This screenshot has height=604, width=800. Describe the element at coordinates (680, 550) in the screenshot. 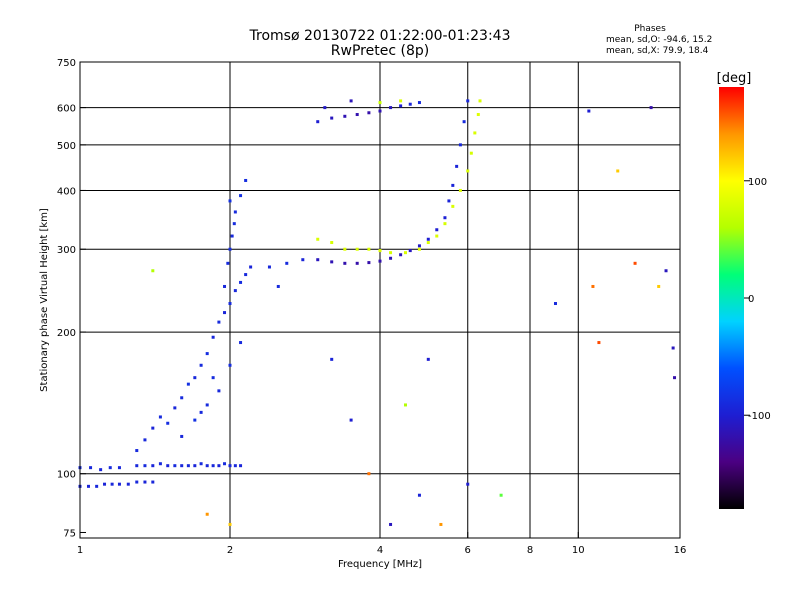

I see `x-tick-label: 16` at that location.